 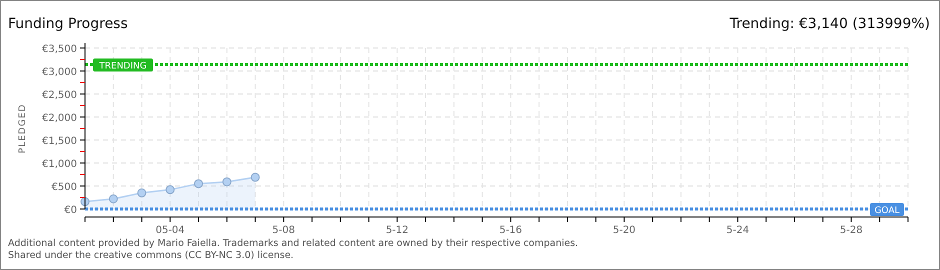 I want to click on ref-line-label: TRENDING, so click(x=122, y=67).